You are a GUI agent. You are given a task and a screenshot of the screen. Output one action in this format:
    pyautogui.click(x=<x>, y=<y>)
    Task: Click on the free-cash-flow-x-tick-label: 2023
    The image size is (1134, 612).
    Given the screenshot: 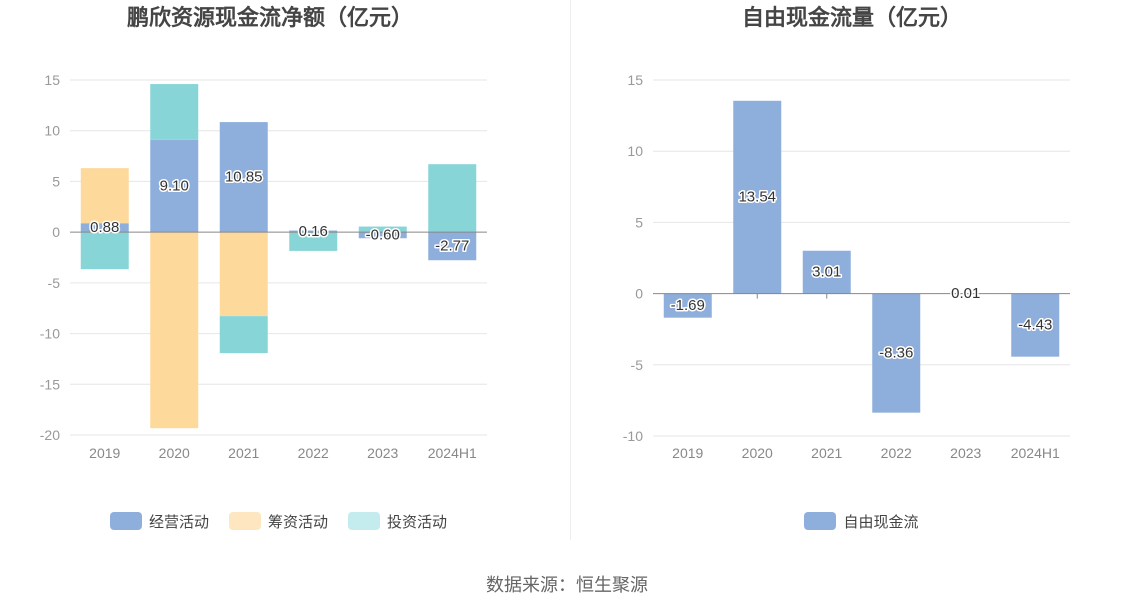 What is the action you would take?
    pyautogui.click(x=965, y=453)
    